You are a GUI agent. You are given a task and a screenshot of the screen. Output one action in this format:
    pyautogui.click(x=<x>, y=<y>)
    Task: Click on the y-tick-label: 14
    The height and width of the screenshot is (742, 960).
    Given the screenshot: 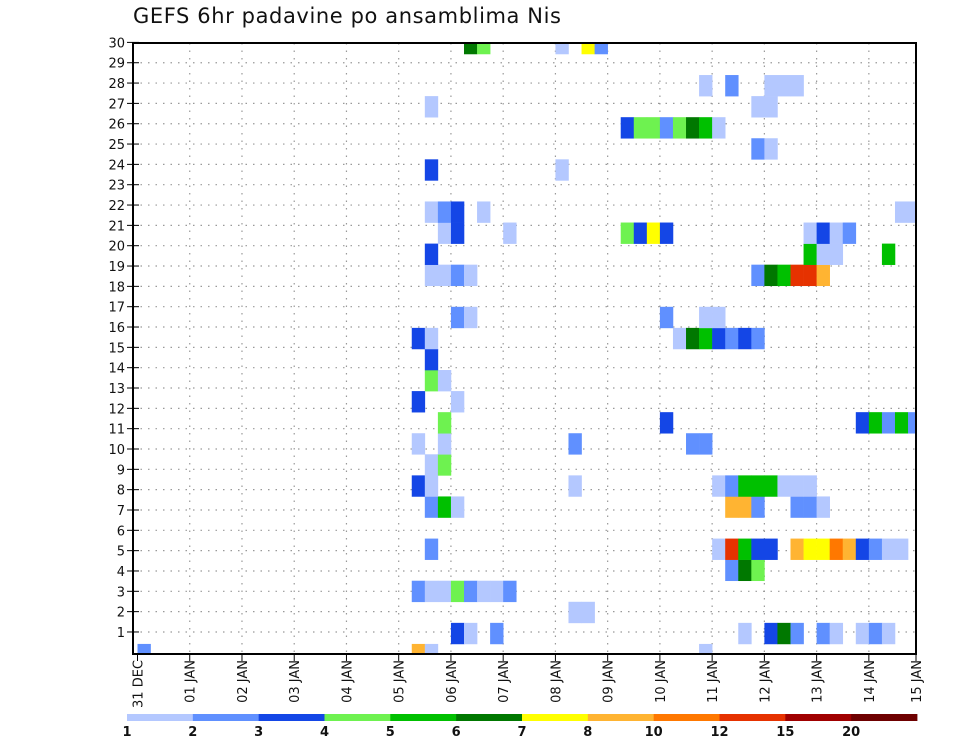 What is the action you would take?
    pyautogui.click(x=116, y=369)
    